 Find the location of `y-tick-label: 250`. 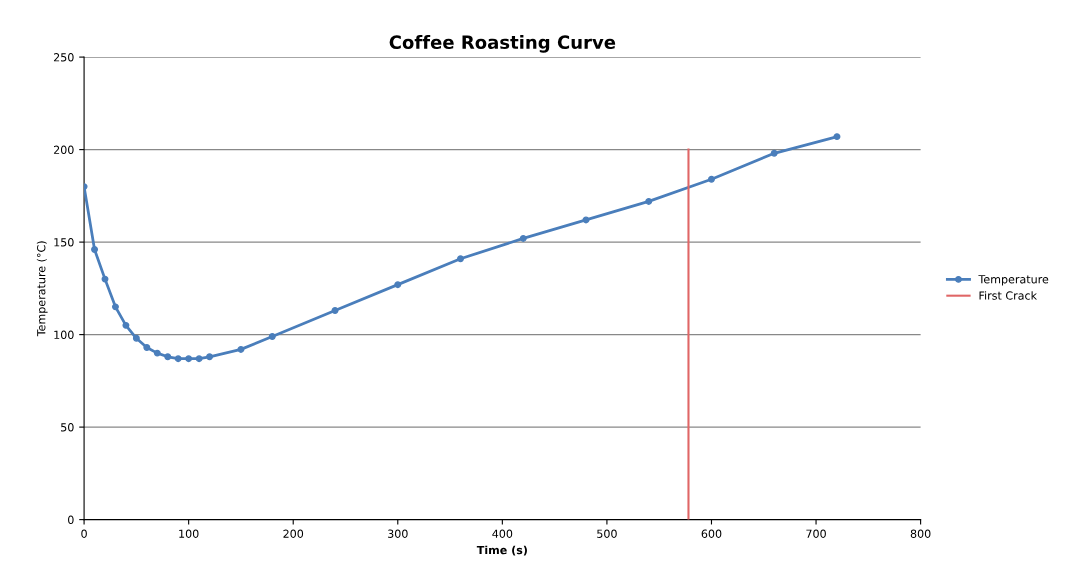

y-tick-label: 250 is located at coordinates (63, 57).